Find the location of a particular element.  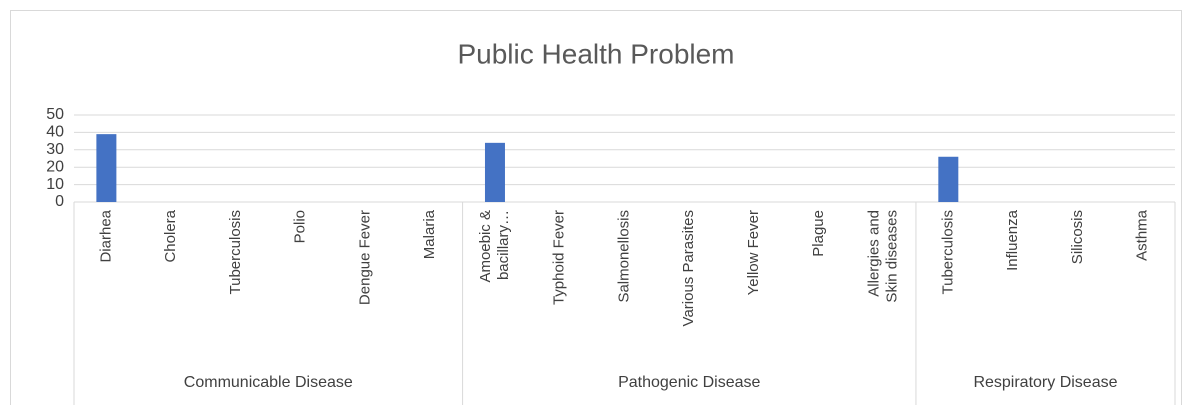

x-tick-label: Allergies andSkin diseases is located at coordinates (883, 256).